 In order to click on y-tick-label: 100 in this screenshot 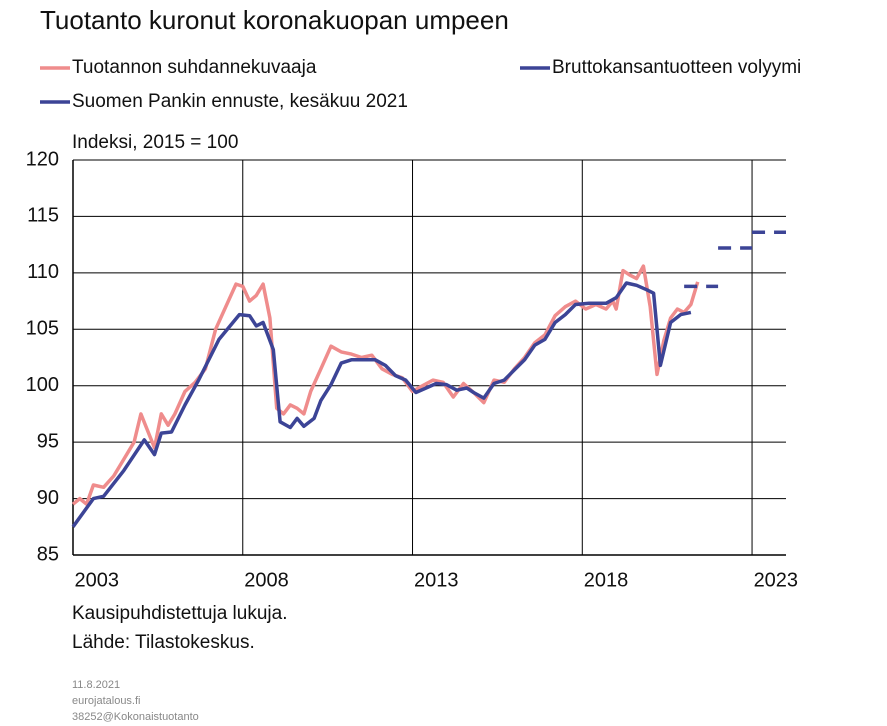, I will do `click(42, 385)`.